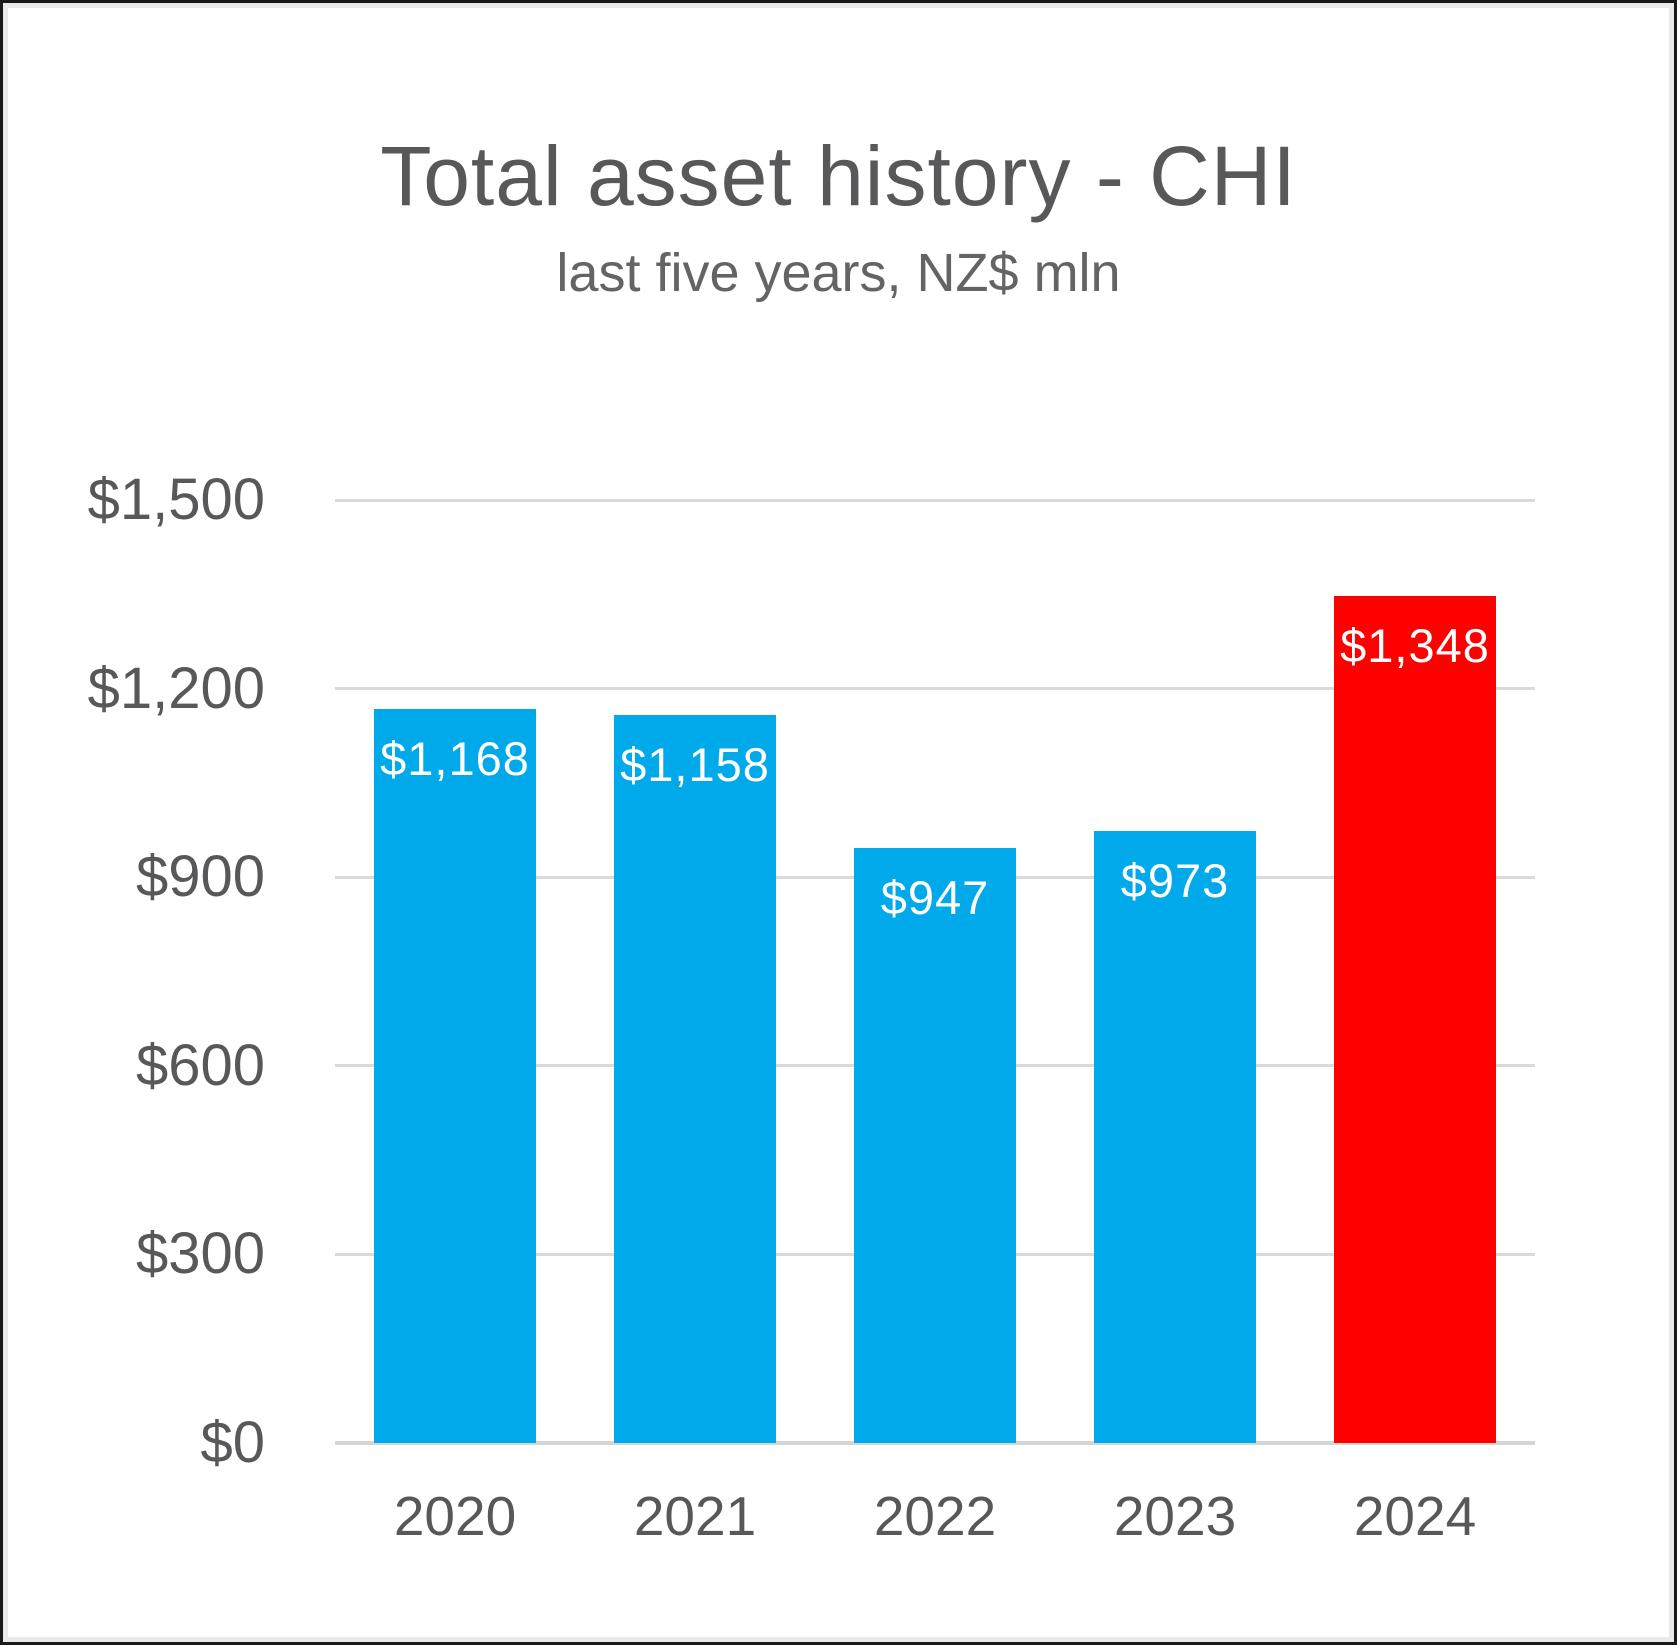 Image resolution: width=1677 pixels, height=1645 pixels. What do you see at coordinates (455, 1516) in the screenshot?
I see `x-axis-label-2020: 2020` at bounding box center [455, 1516].